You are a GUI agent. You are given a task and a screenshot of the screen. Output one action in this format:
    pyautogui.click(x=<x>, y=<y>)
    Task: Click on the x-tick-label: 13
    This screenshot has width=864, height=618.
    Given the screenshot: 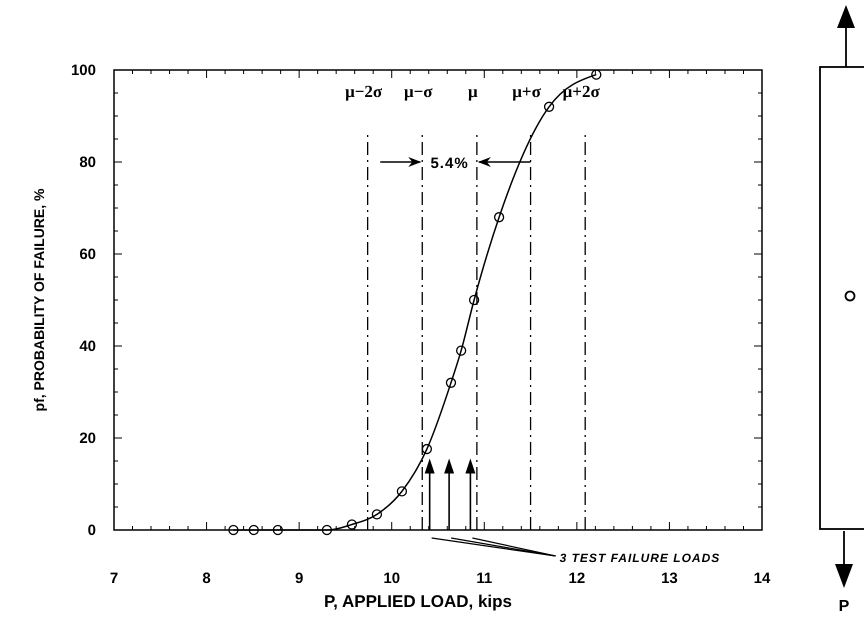 What is the action you would take?
    pyautogui.click(x=669, y=578)
    